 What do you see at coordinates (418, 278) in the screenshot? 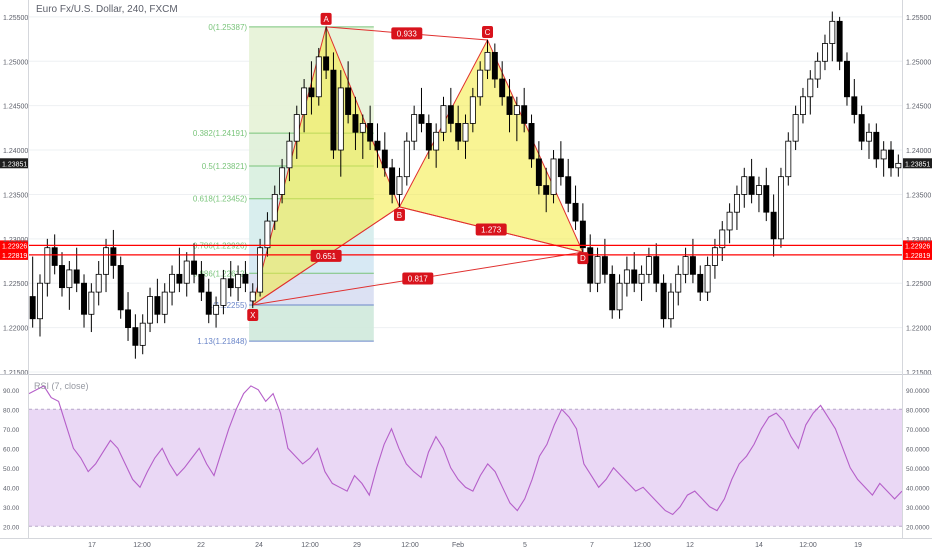
I see `ratio-label-xd-box` at bounding box center [418, 278].